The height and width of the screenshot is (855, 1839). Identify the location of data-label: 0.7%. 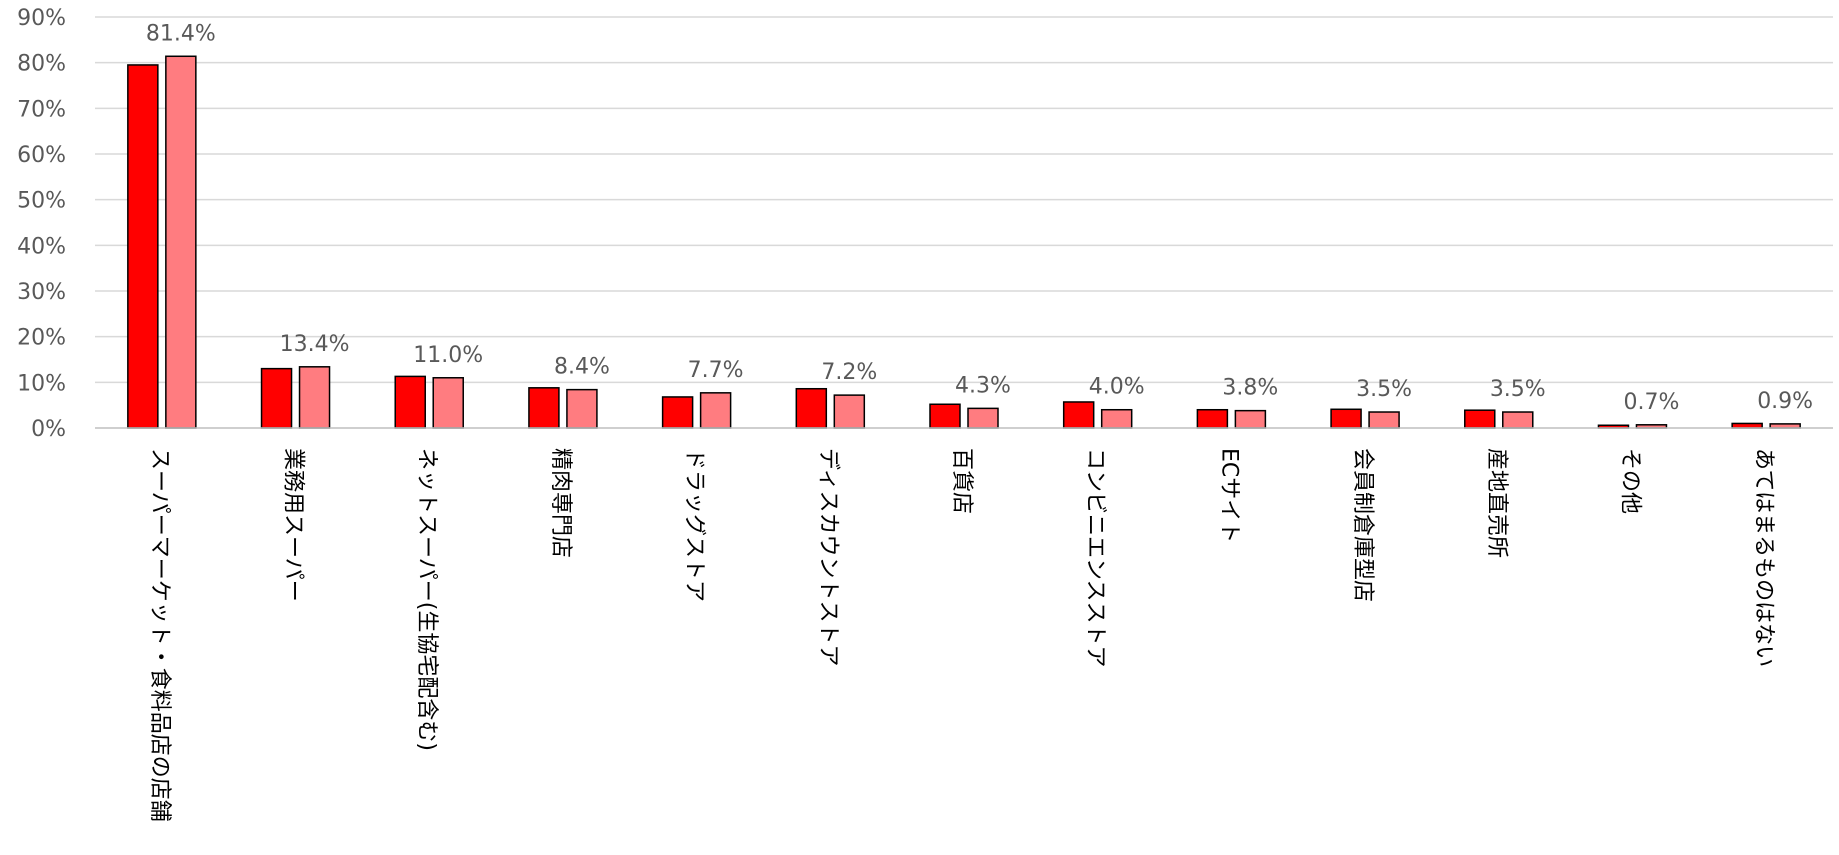
(1652, 402).